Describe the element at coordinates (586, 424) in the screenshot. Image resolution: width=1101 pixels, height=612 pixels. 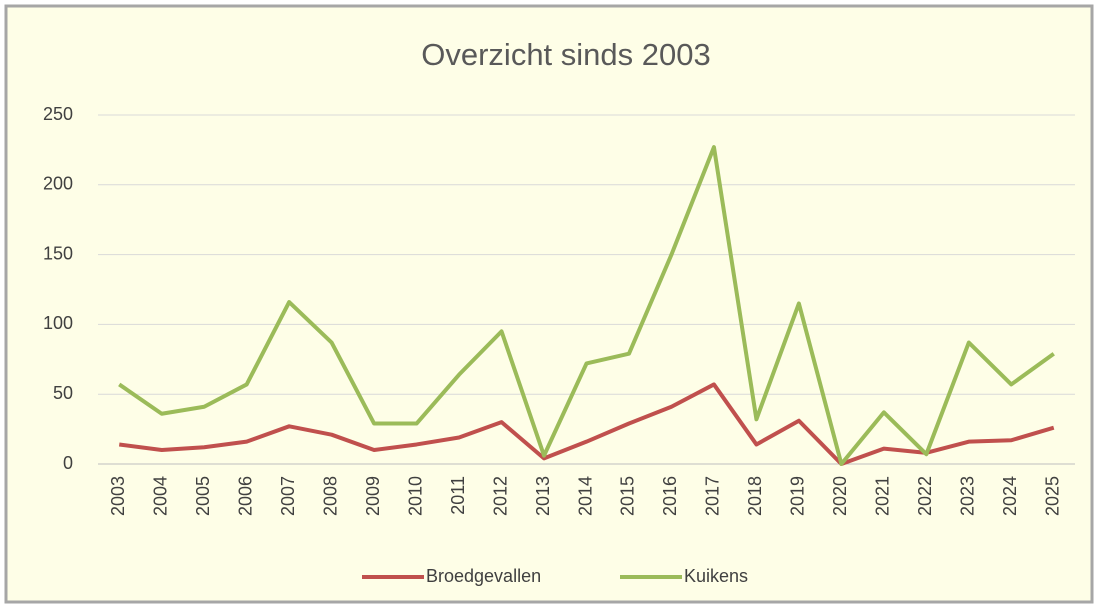
I see `series-line` at that location.